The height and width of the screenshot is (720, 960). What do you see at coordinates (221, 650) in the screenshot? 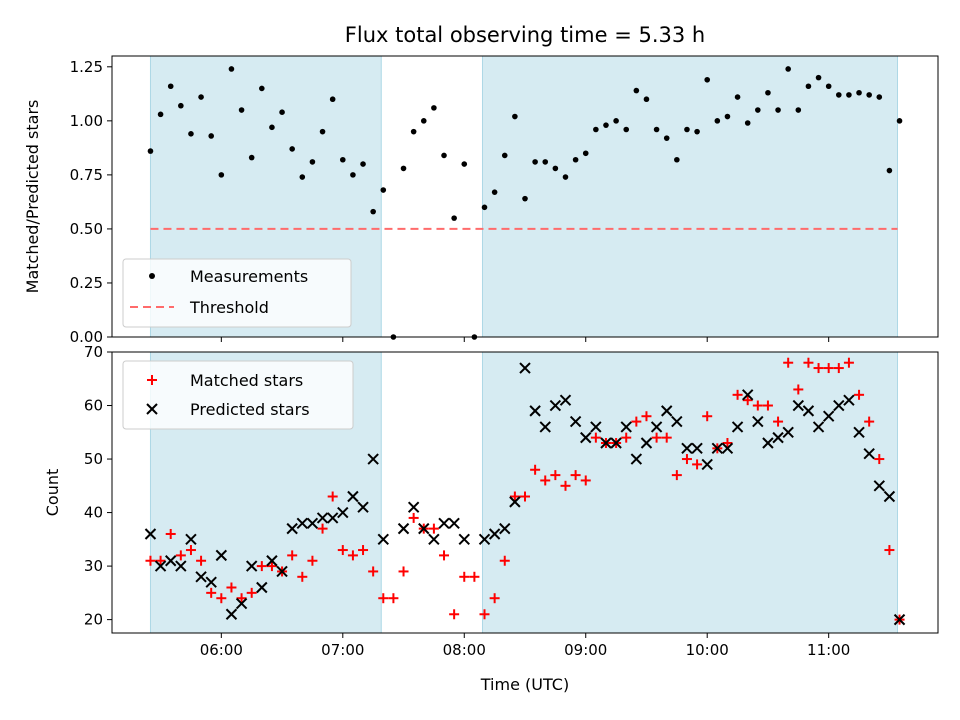
I see `x-tick-label: 06:00` at bounding box center [221, 650].